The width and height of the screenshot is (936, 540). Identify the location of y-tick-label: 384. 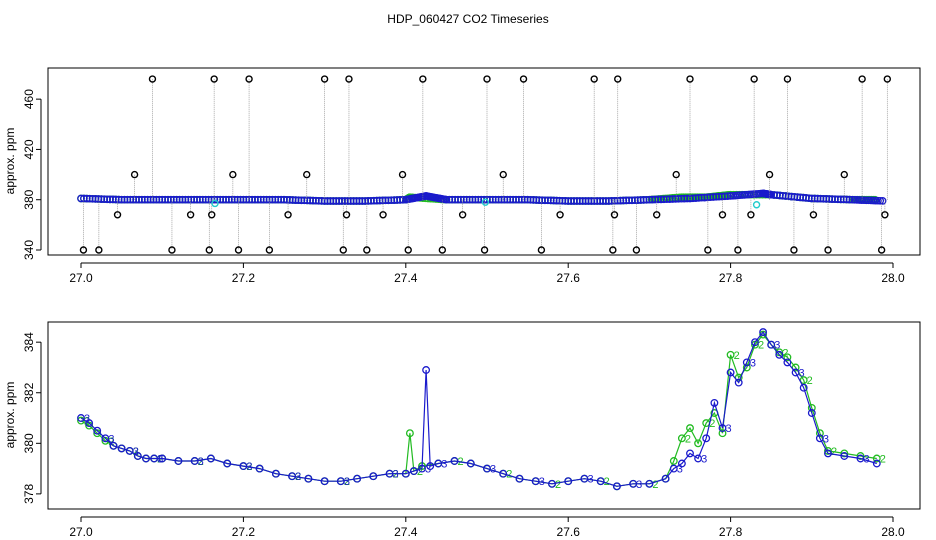
(29, 342).